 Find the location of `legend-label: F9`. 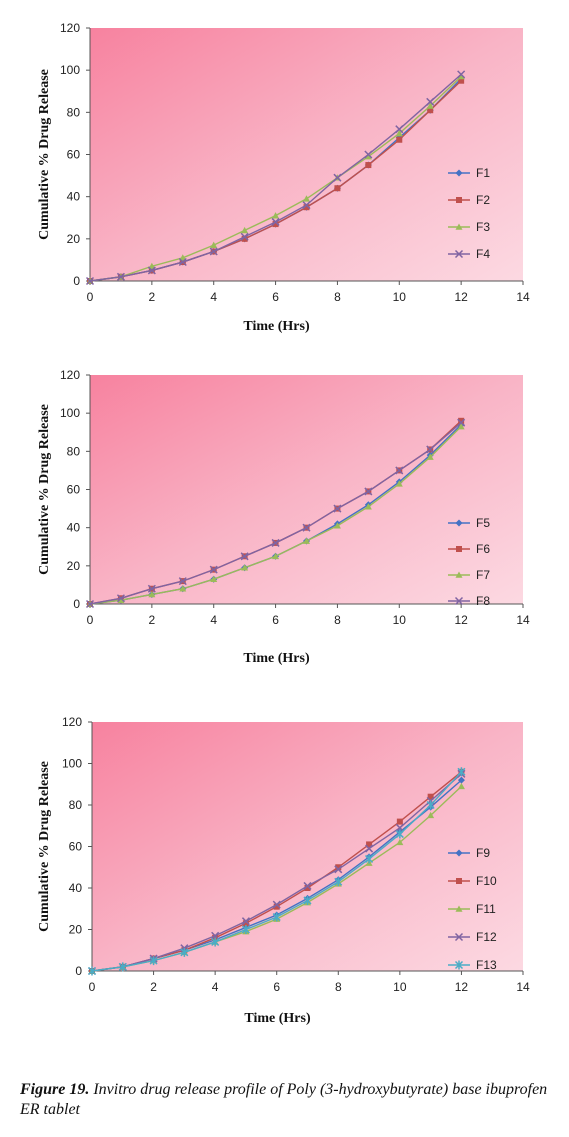

legend-label: F9 is located at coordinates (483, 853).